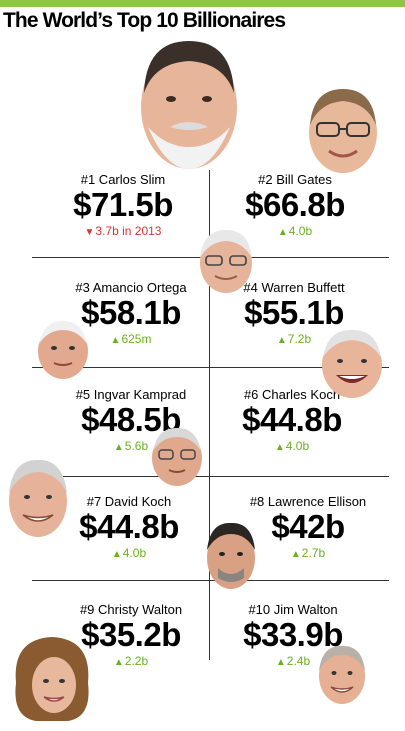 Image resolution: width=405 pixels, height=731 pixels. I want to click on column-divider, so click(209, 415).